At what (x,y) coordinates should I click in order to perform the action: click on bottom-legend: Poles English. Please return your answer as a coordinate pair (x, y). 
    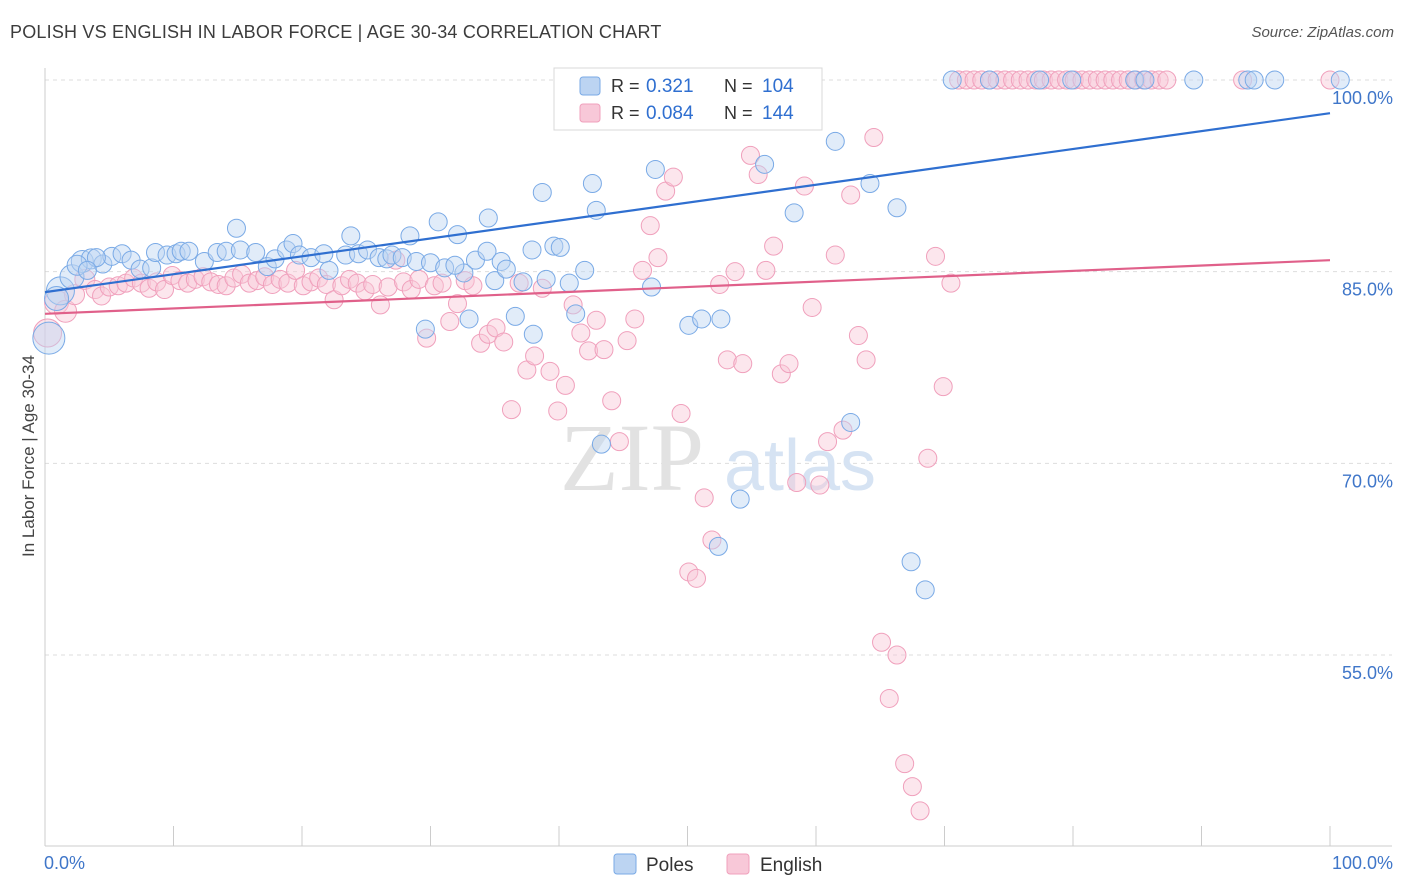
    Looking at the image, I should click on (717, 864).